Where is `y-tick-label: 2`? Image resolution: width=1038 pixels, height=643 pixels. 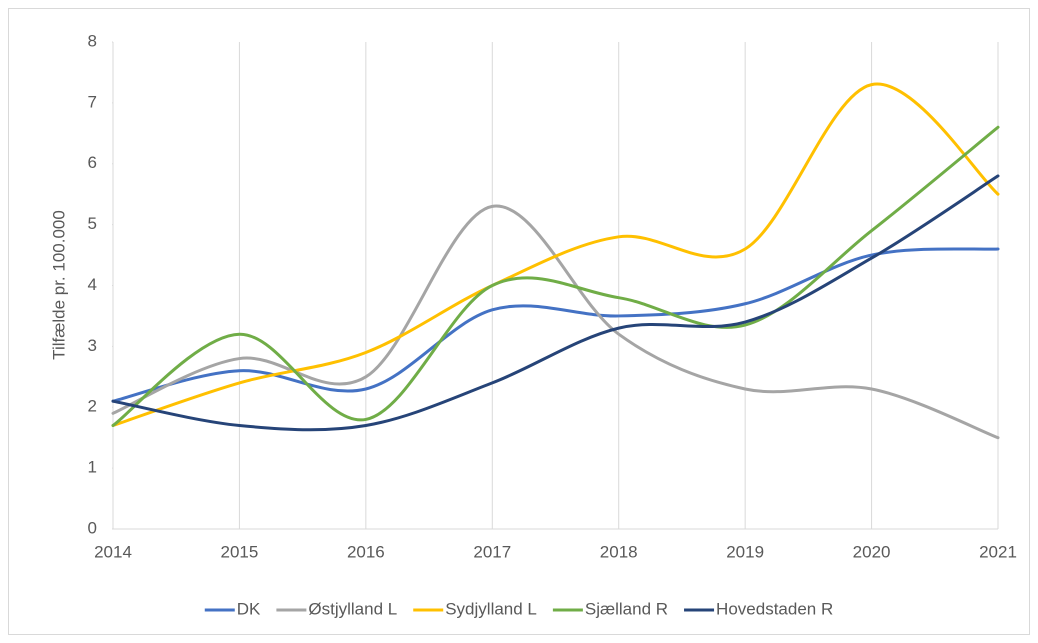
y-tick-label: 2 is located at coordinates (92, 406).